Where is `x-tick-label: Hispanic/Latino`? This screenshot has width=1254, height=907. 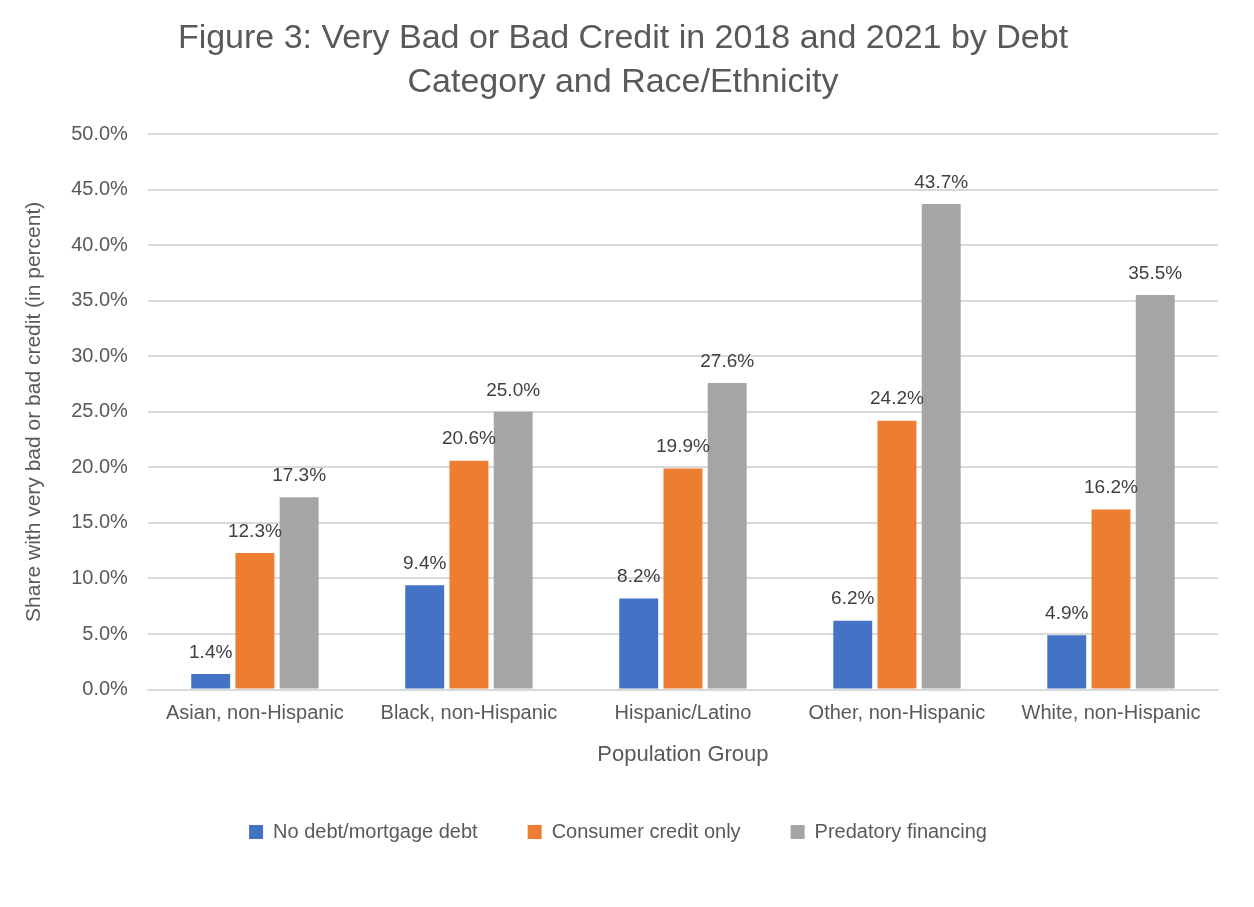 x-tick-label: Hispanic/Latino is located at coordinates (683, 712).